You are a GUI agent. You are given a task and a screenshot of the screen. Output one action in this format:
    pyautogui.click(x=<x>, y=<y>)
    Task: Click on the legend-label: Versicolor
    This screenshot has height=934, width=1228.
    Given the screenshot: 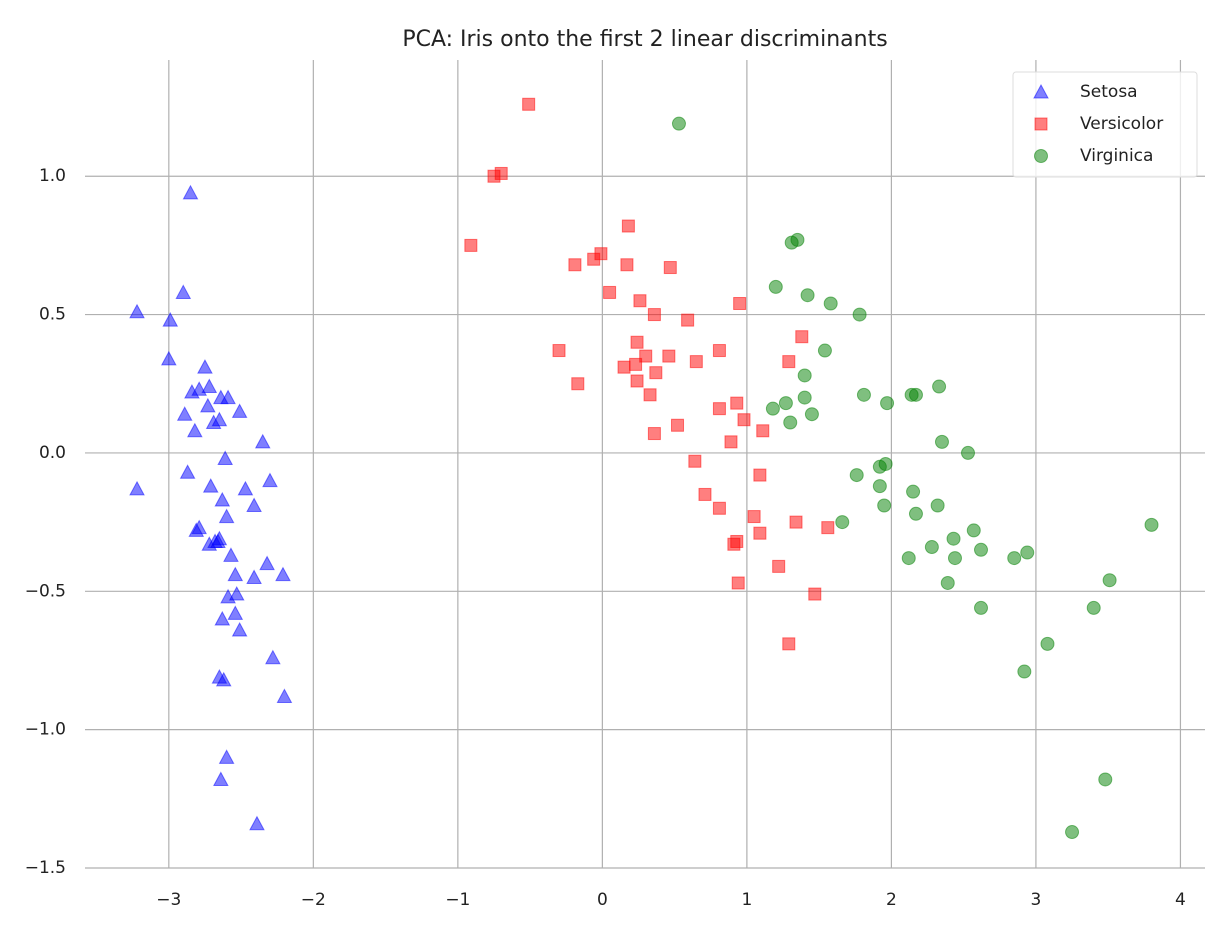 What is the action you would take?
    pyautogui.click(x=1121, y=124)
    